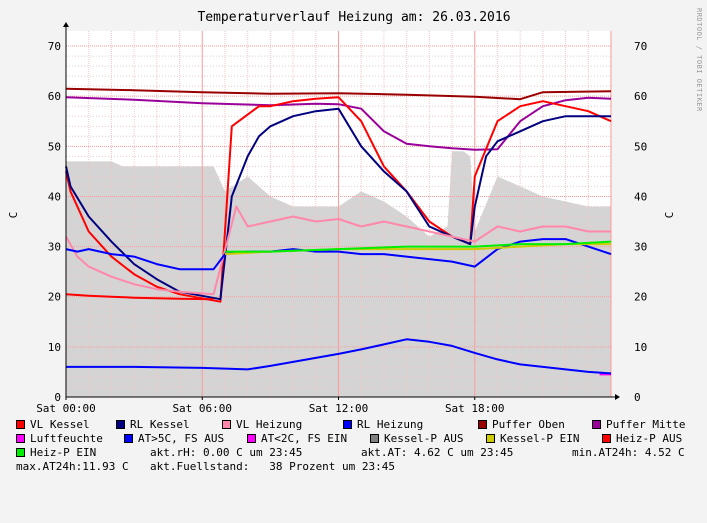  Describe the element at coordinates (649, 438) in the screenshot. I see `legend-label: Heiz-P AUS` at that location.